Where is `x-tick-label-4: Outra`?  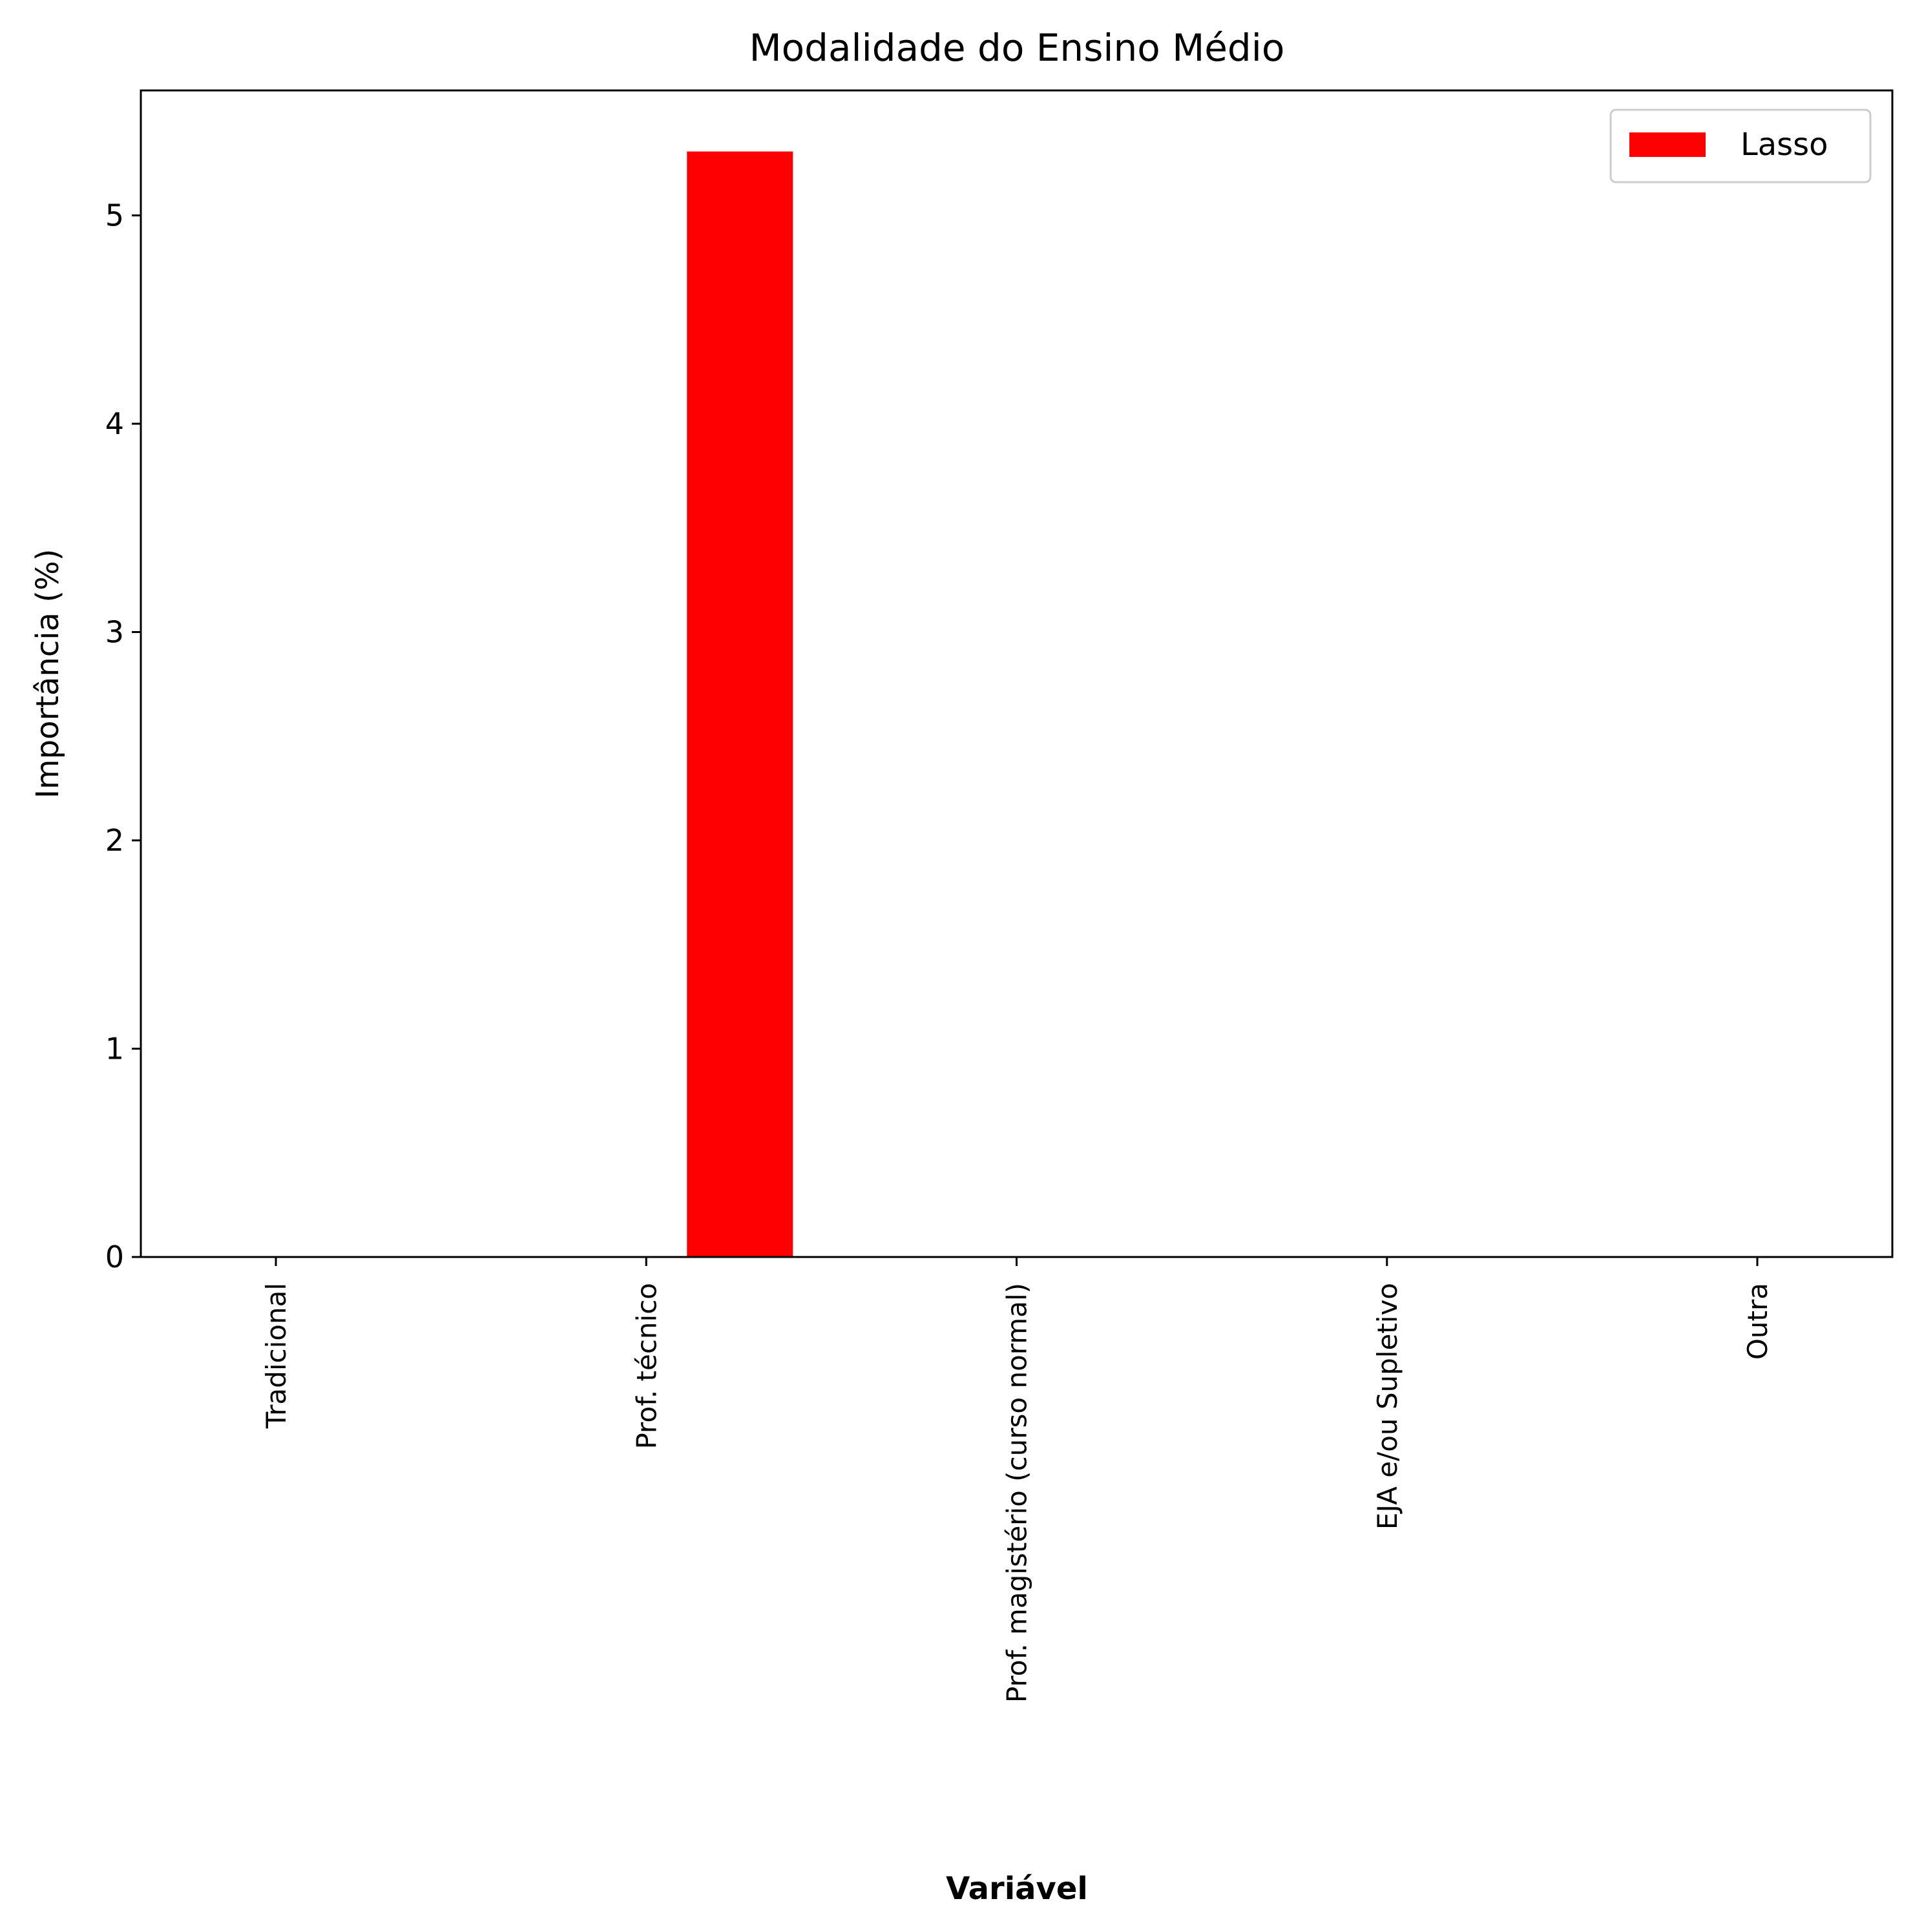
x-tick-label-4: Outra is located at coordinates (1757, 1321).